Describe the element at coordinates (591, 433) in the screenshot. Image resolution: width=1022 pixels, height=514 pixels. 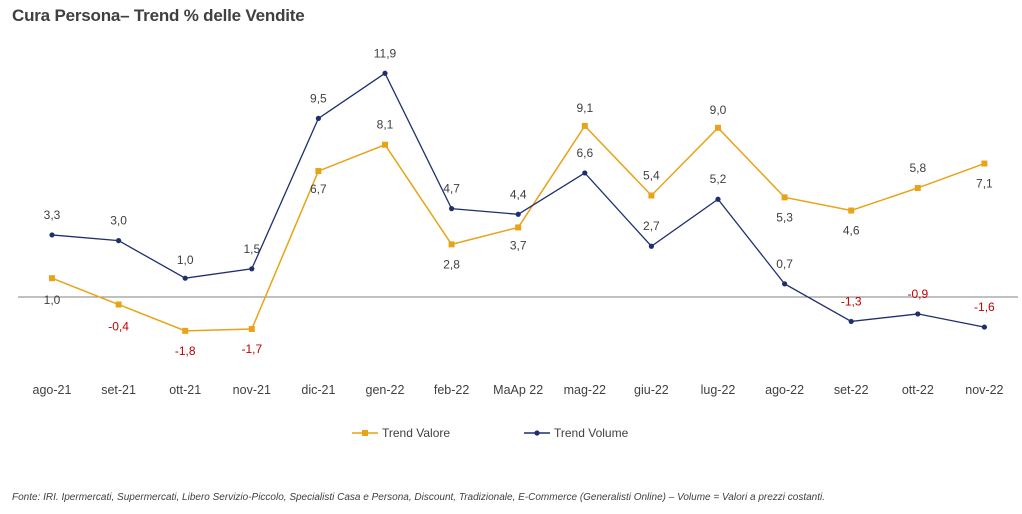
I see `legend-label: Trend Volume` at that location.